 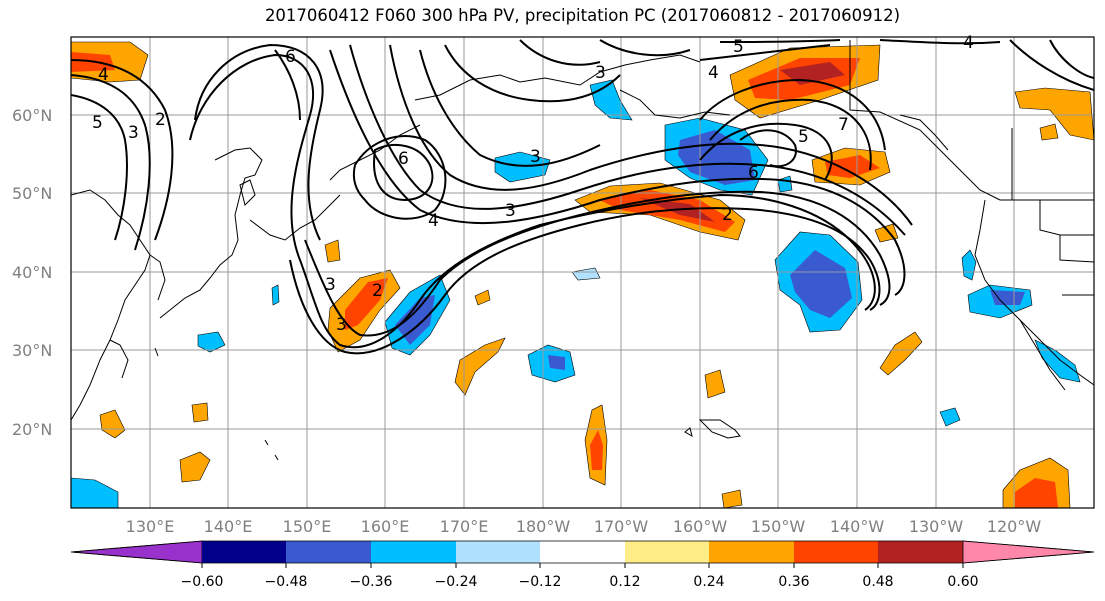 What do you see at coordinates (32, 350) in the screenshot?
I see `latitude-label: 30°N` at bounding box center [32, 350].